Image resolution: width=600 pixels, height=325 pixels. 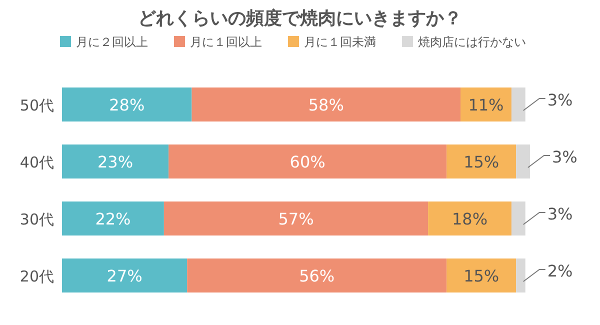 I want to click on data-label: 56%, so click(x=317, y=276).